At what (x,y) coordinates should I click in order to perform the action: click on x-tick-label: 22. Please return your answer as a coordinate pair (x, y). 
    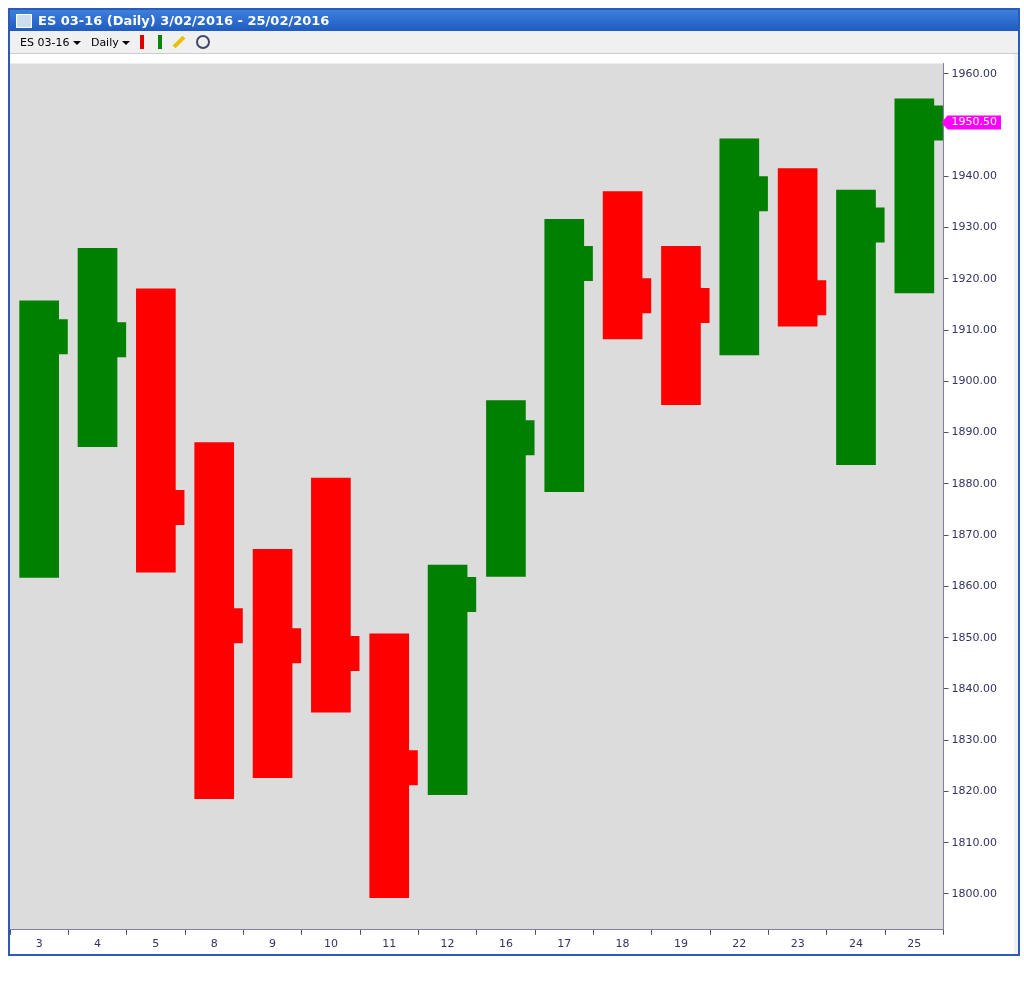
    Looking at the image, I should click on (739, 944).